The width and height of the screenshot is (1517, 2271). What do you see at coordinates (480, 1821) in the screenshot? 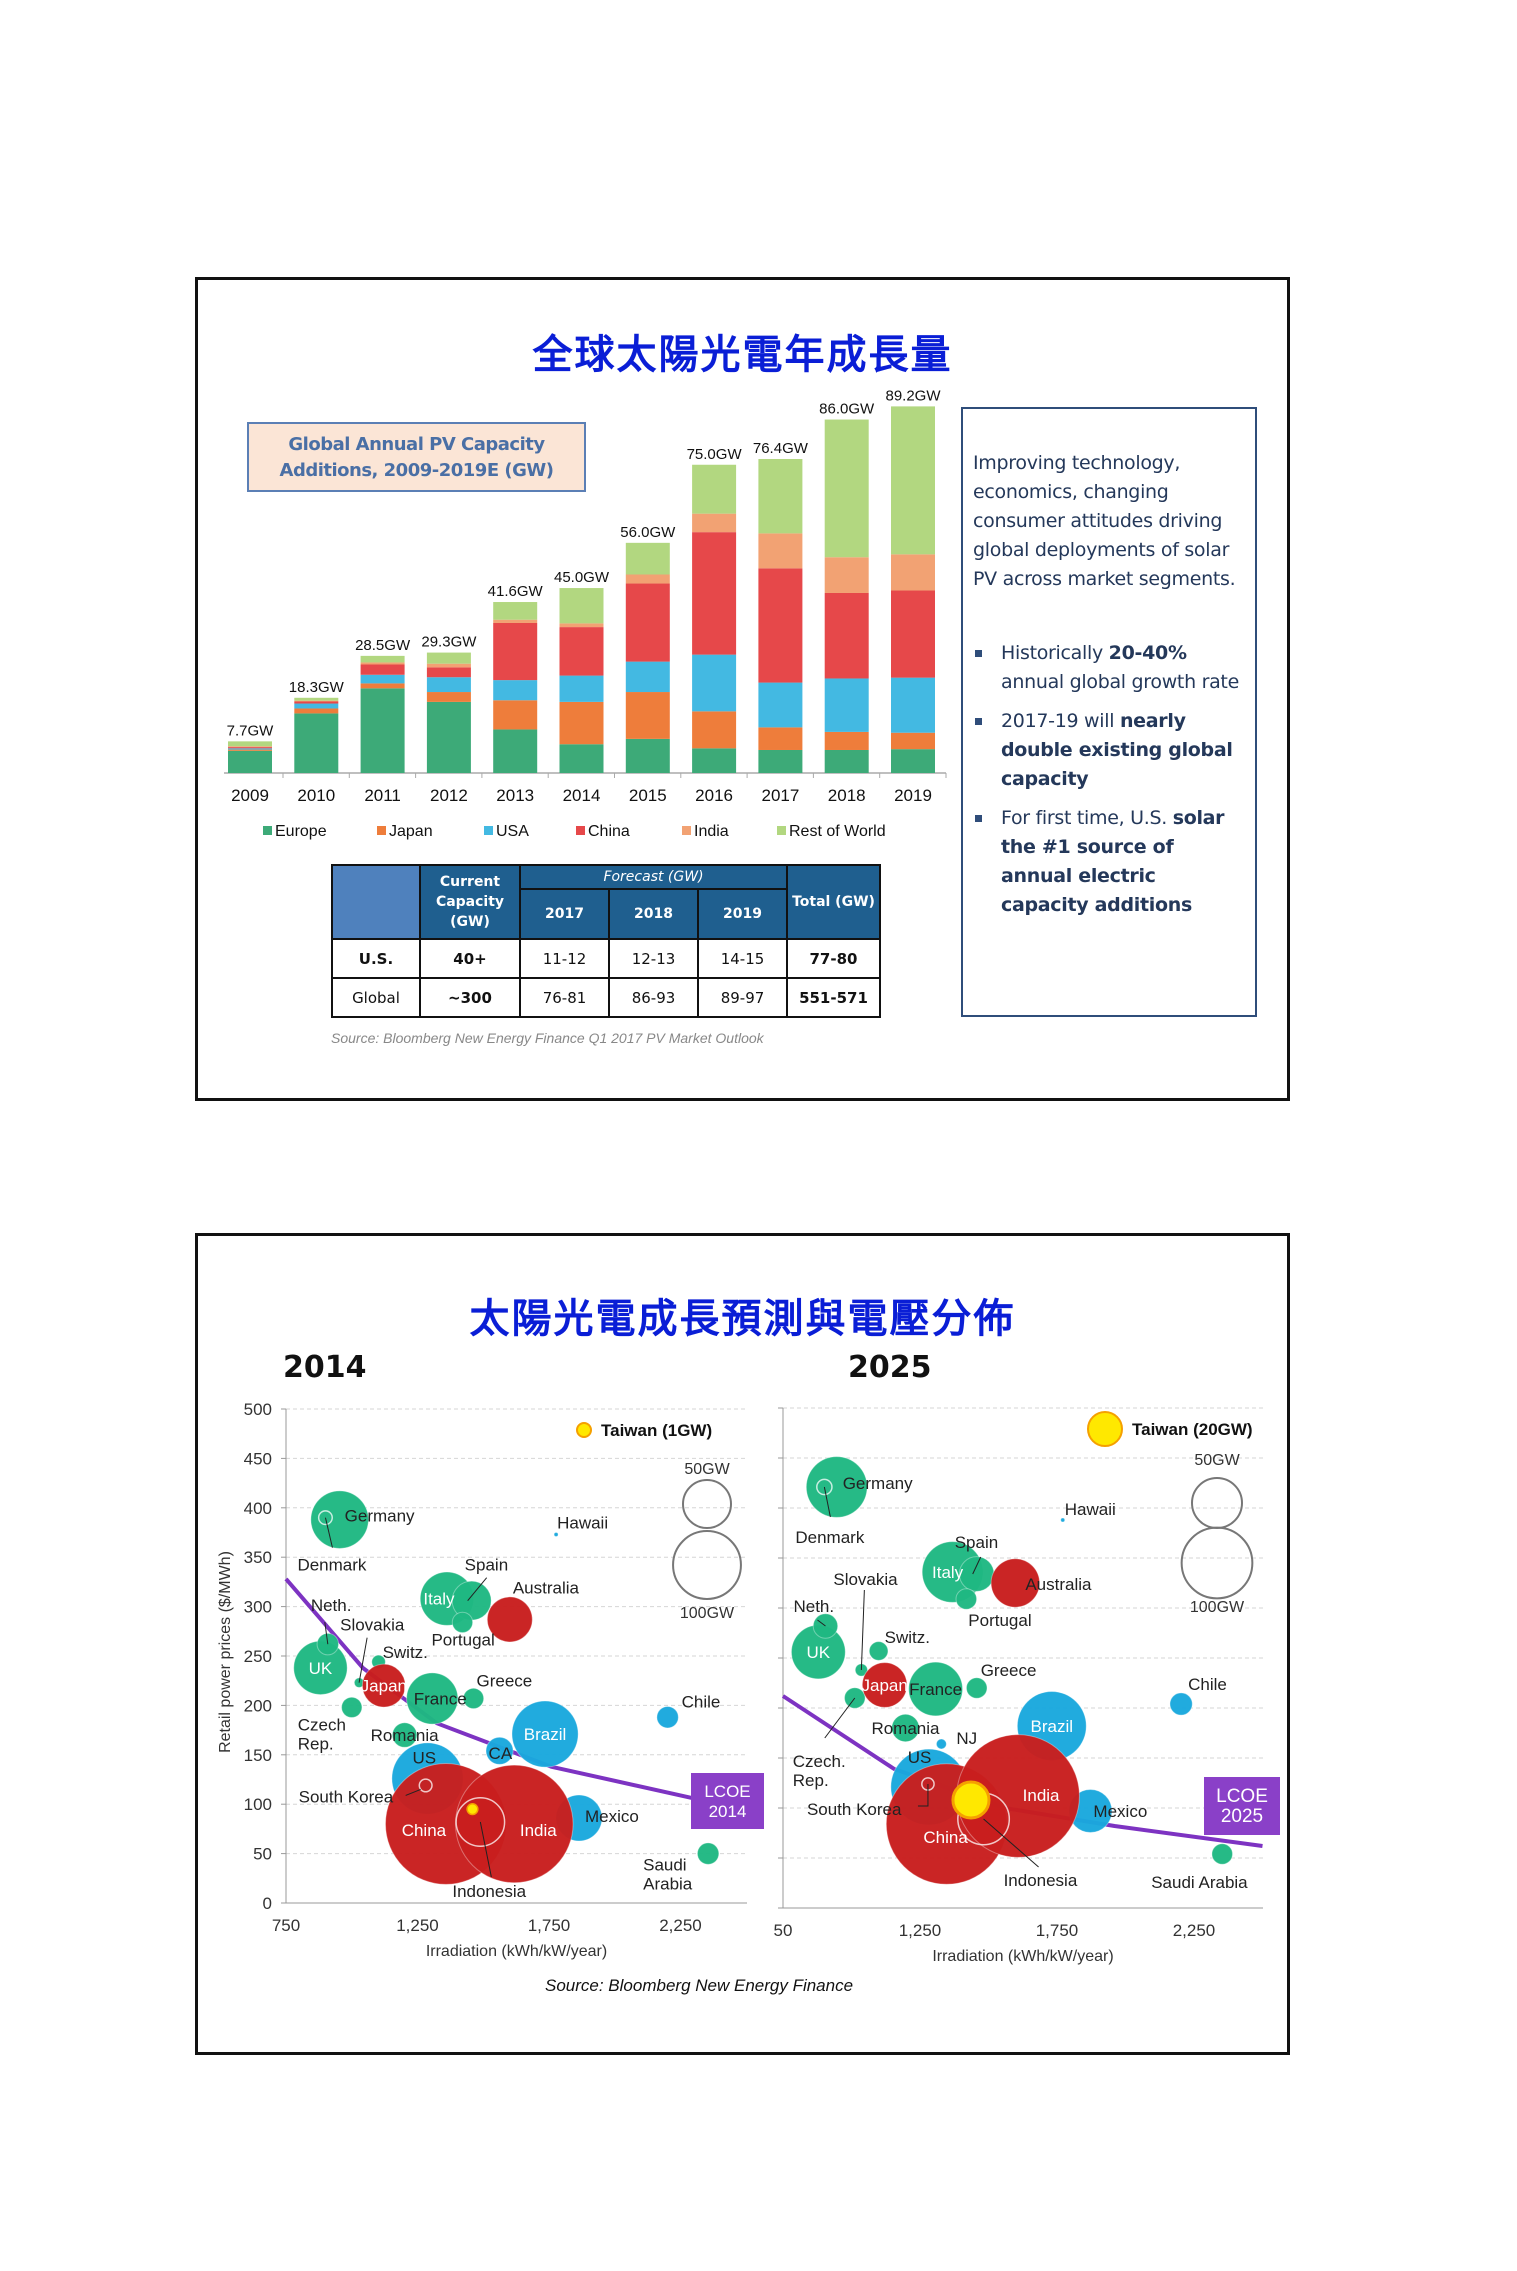
I see `bubble-indonesia` at bounding box center [480, 1821].